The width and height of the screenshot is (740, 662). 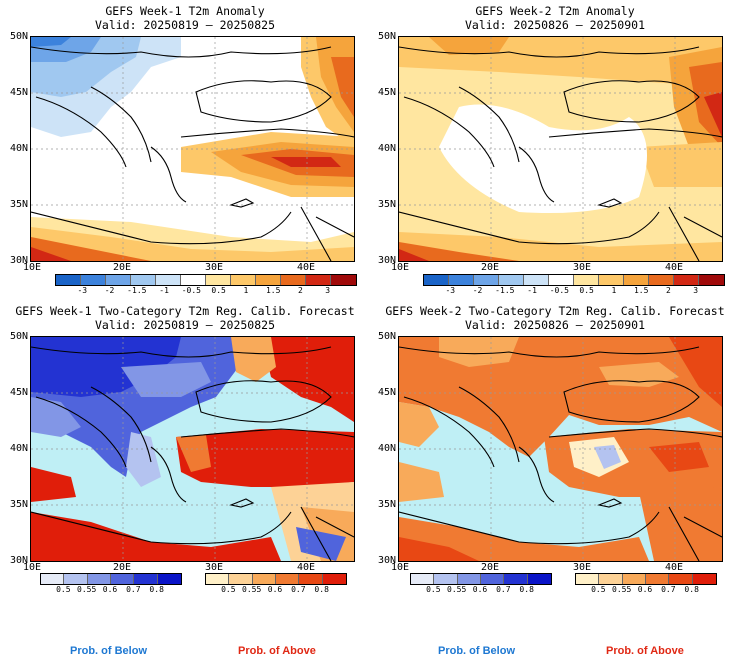 I want to click on panel-valid-dates: Valid: 20250826 – 20250901, so click(x=554, y=25).